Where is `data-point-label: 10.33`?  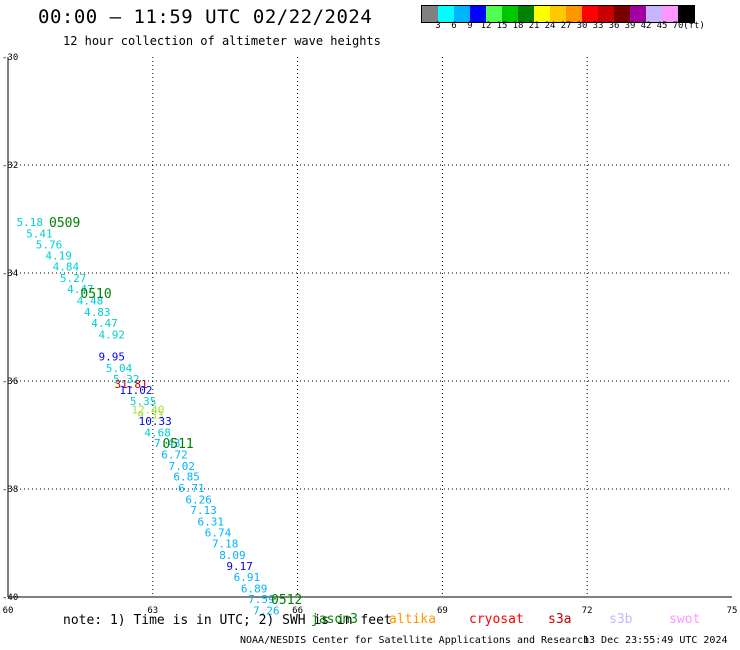
data-point-label: 10.33 is located at coordinates (155, 421).